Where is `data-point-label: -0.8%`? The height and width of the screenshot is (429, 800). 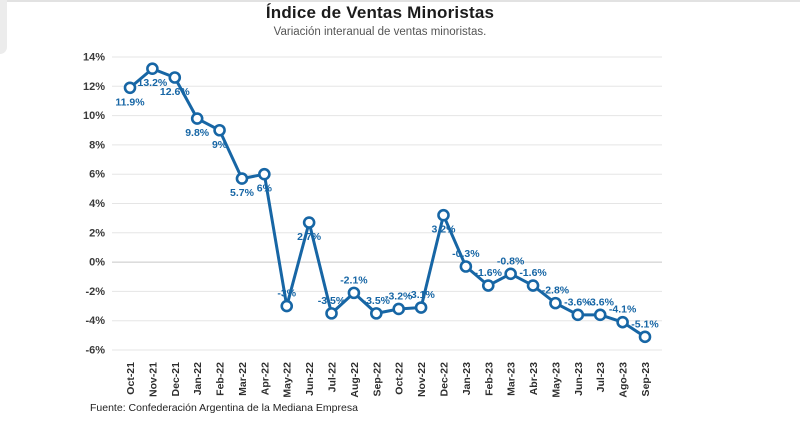
data-point-label: -0.8% is located at coordinates (511, 261).